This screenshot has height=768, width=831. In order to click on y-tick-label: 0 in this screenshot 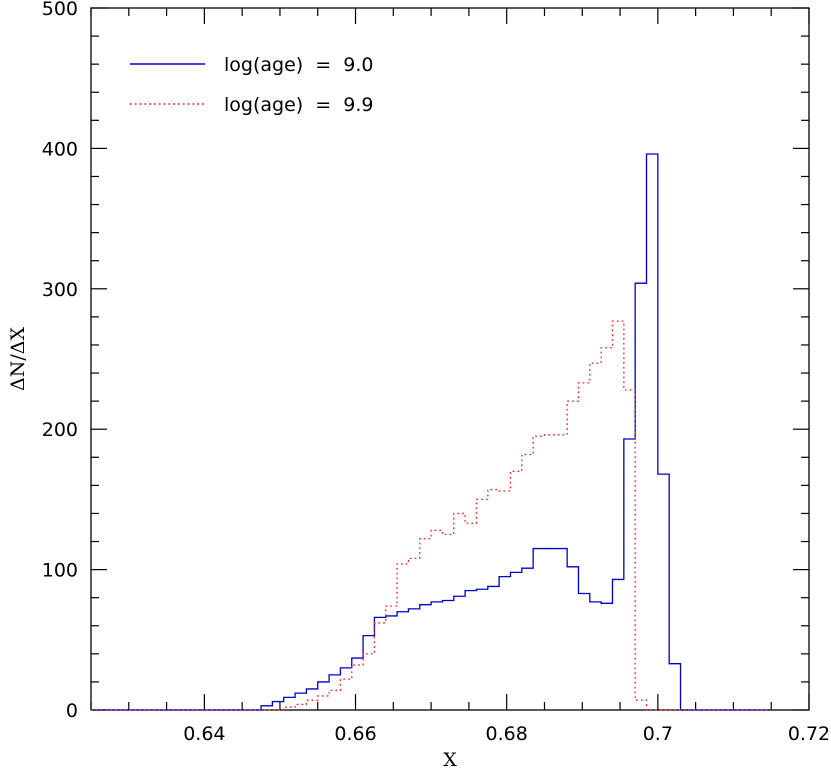, I will do `click(72, 711)`.